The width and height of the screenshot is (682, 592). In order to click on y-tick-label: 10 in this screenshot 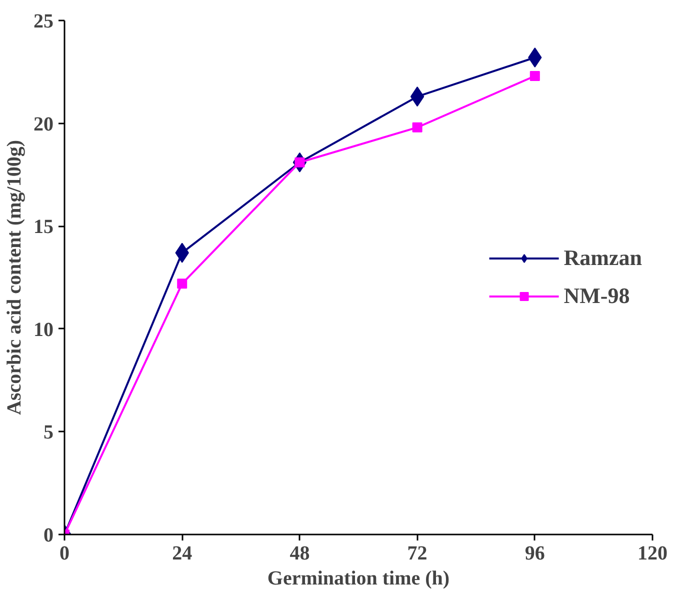, I will do `click(44, 329)`.